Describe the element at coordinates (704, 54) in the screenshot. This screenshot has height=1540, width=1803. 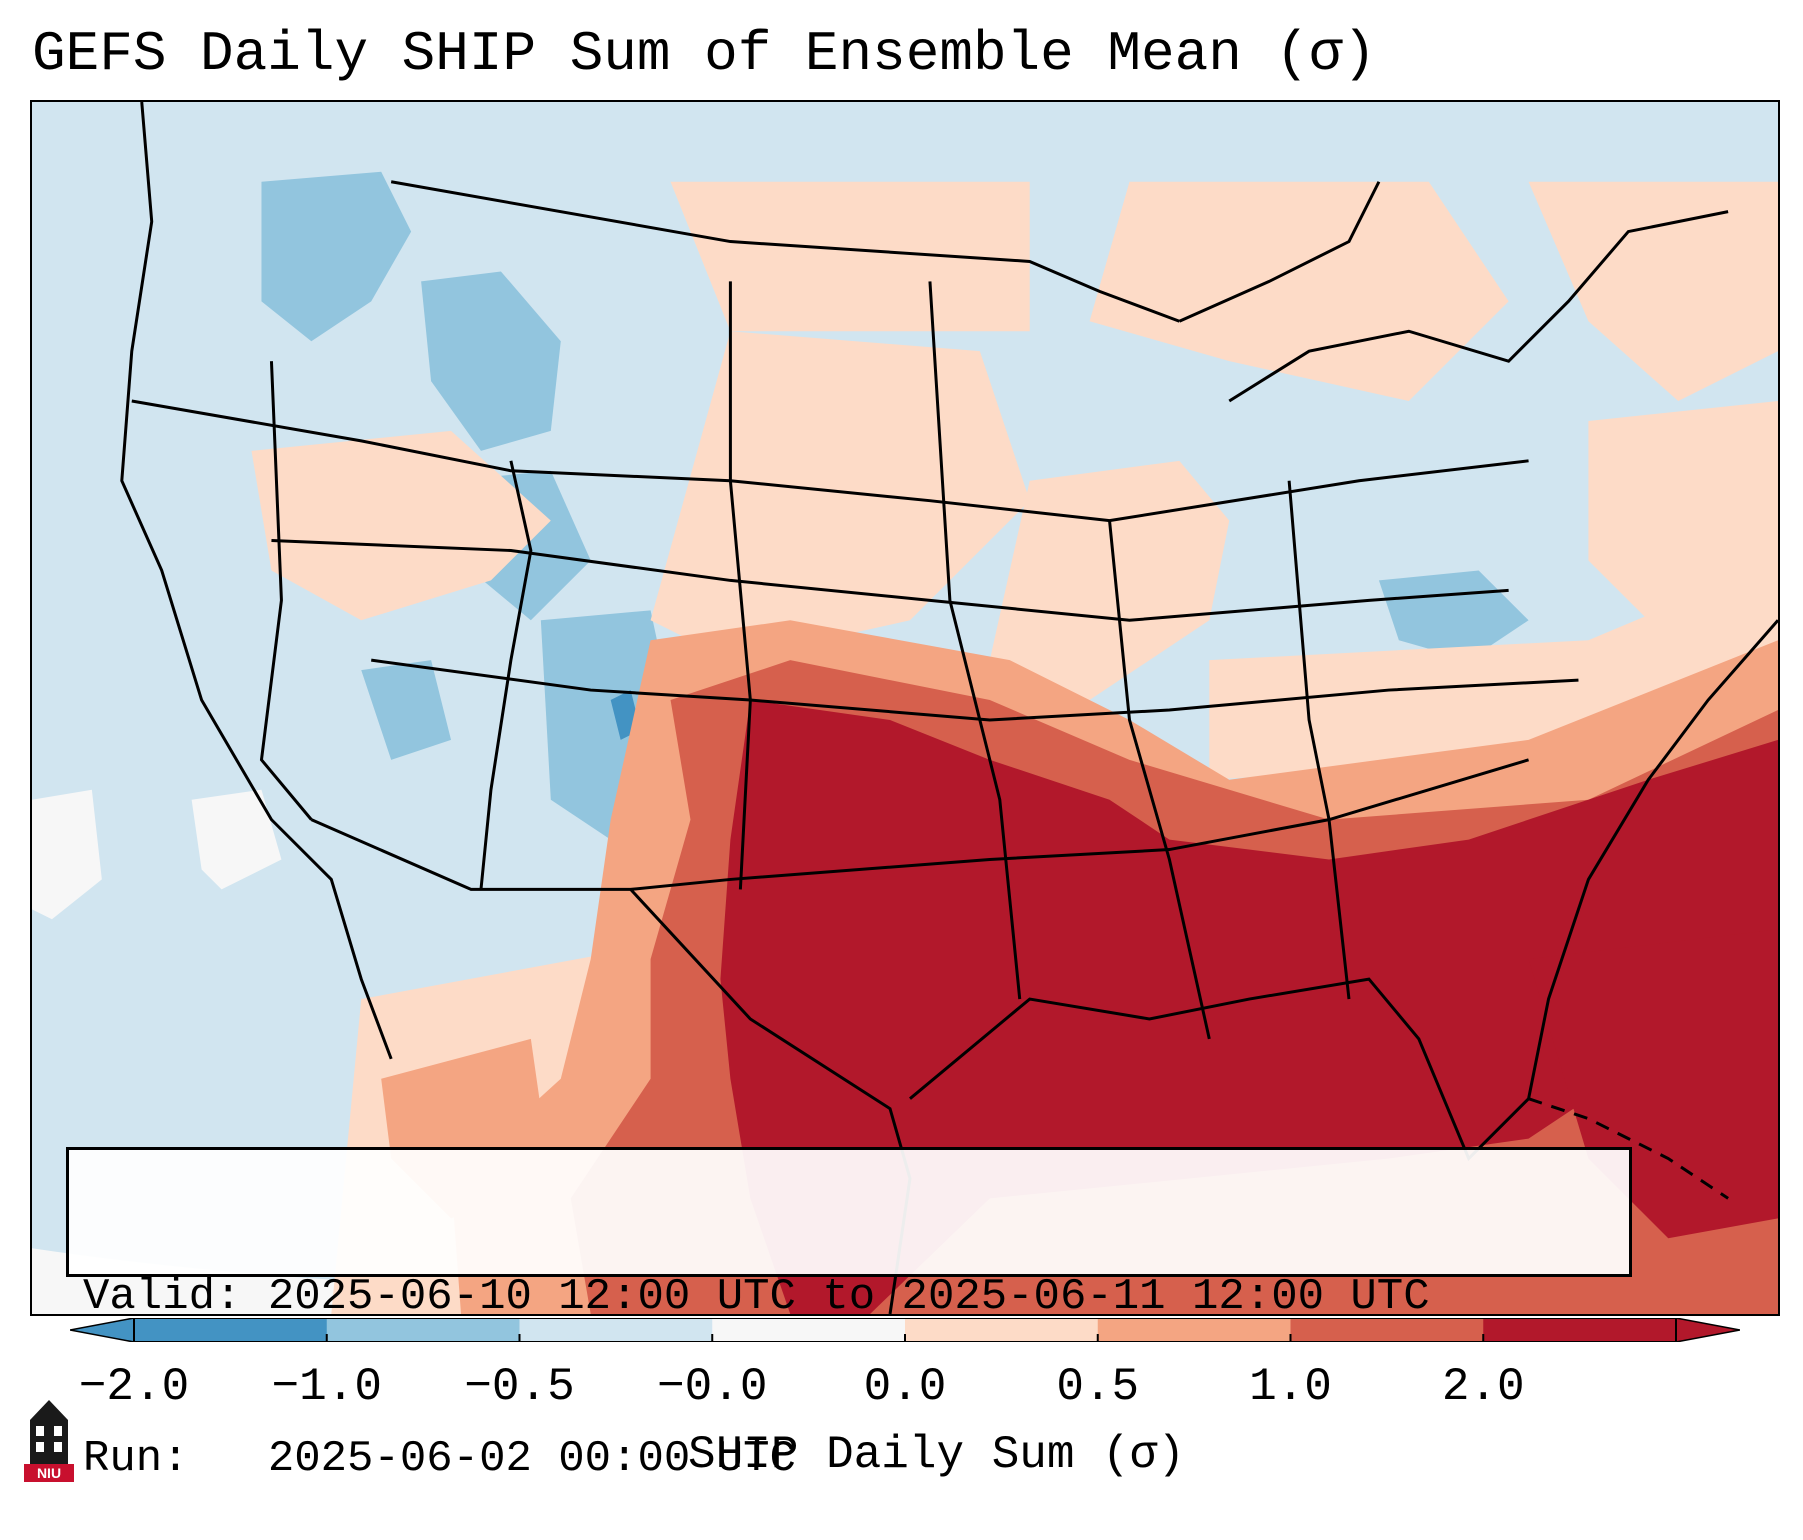
I see `chart-title: GEFS Daily SHIP Sum of Ensemble Mean (σ)` at that location.